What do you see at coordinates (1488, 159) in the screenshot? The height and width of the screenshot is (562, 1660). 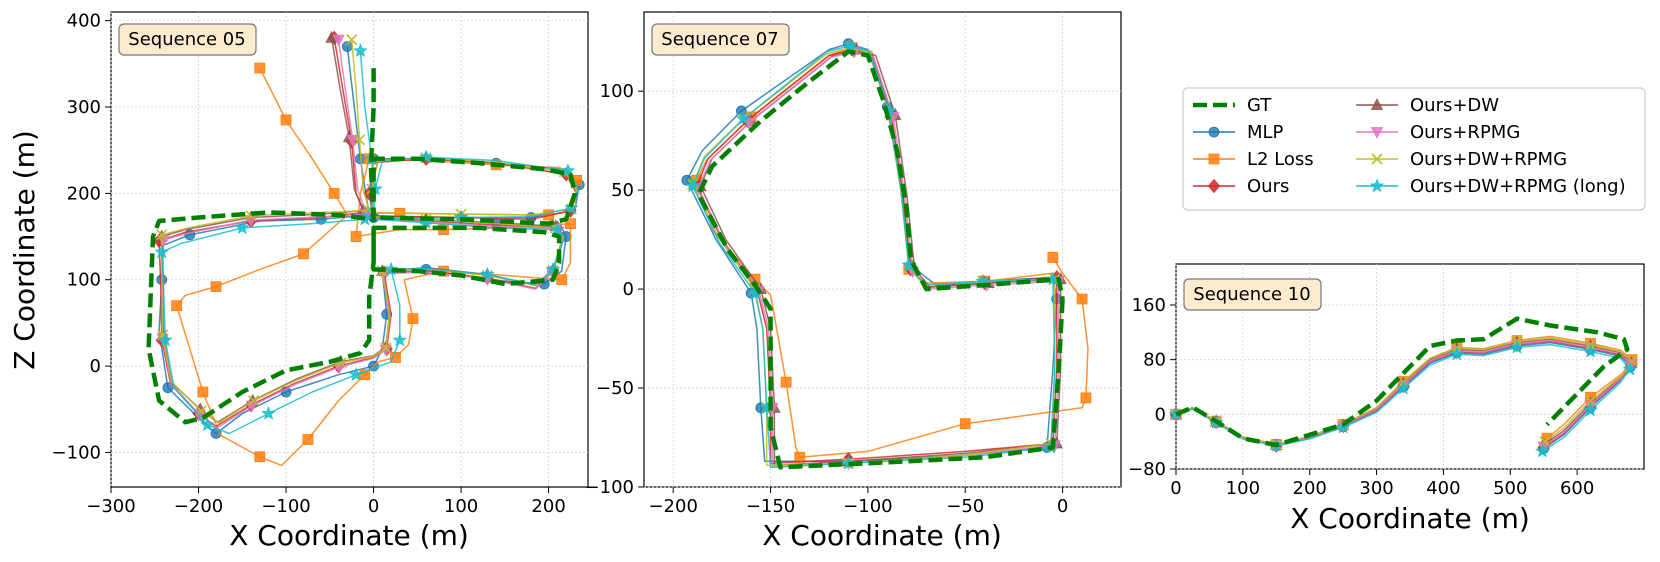 I see `legend-label-dwrpmg: Ours+DW+RPMG` at bounding box center [1488, 159].